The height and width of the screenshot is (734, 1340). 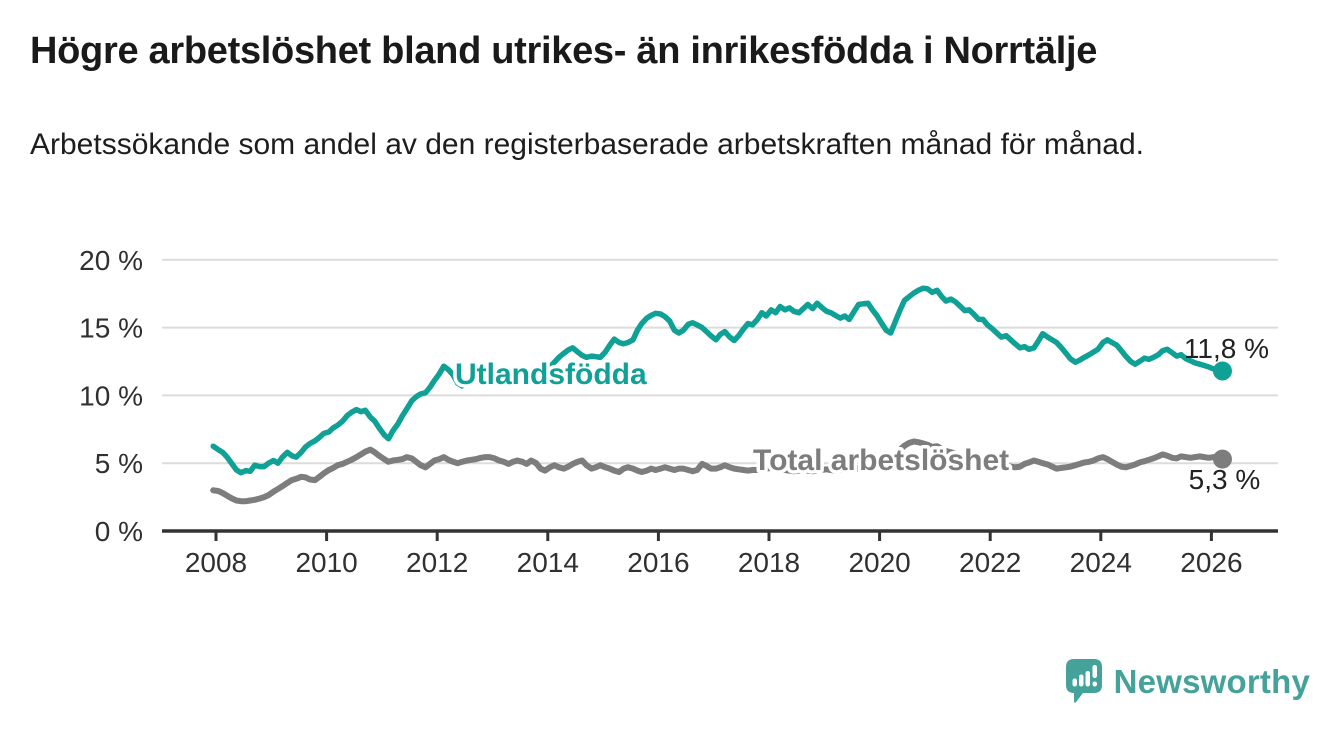 What do you see at coordinates (990, 562) in the screenshot?
I see `x-tick-label-2022: 2022` at bounding box center [990, 562].